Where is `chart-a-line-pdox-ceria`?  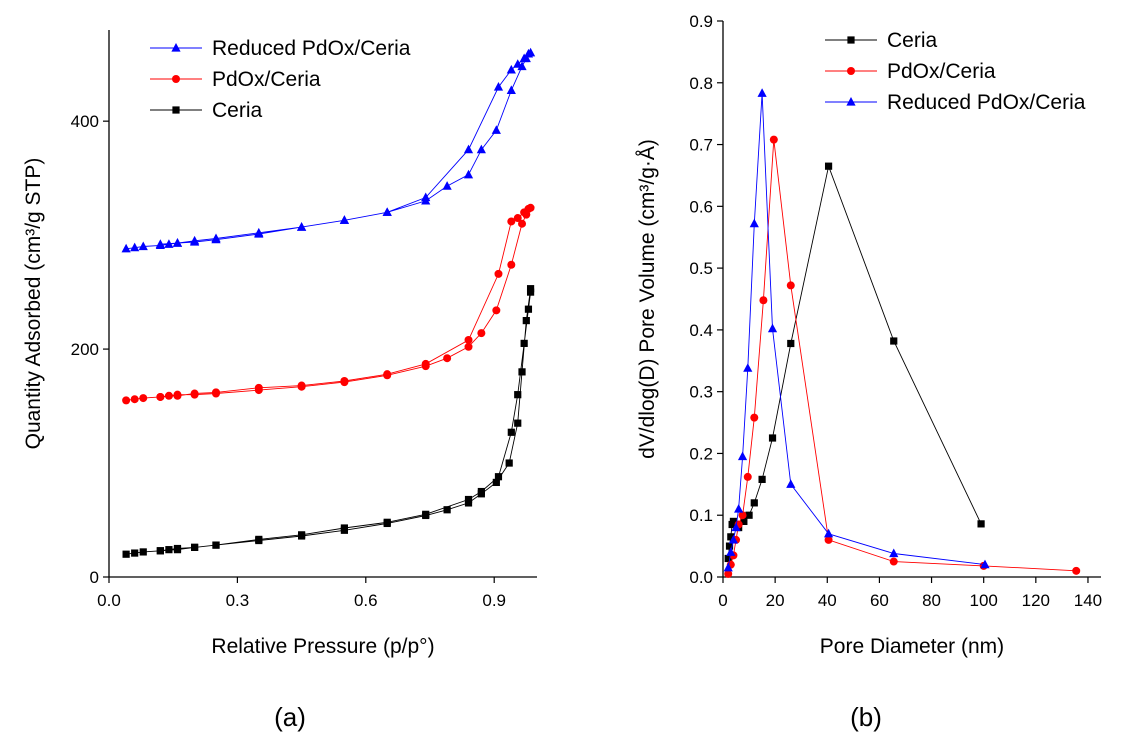
chart-a-line-pdox-ceria is located at coordinates (329, 303).